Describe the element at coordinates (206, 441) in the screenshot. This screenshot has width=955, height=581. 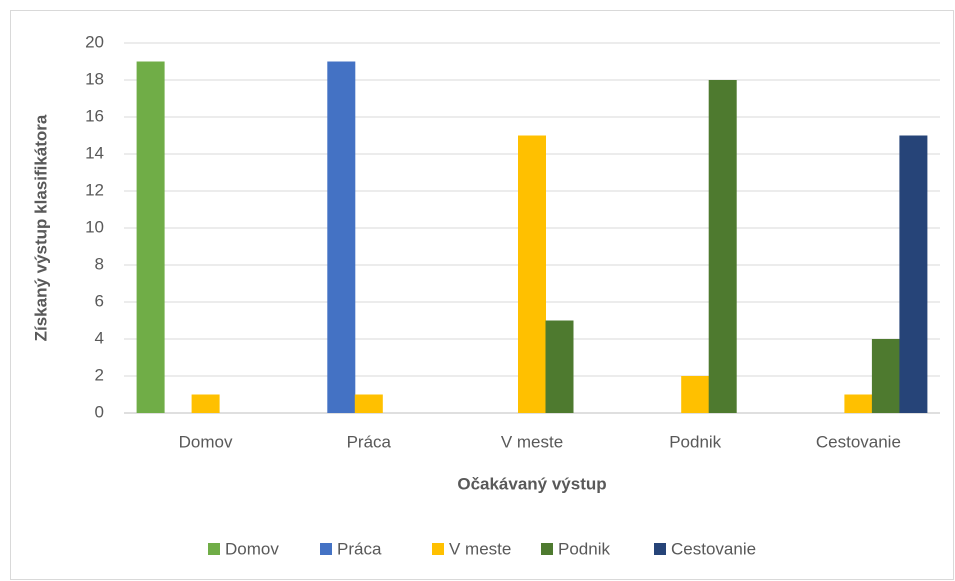
I see `x-tick-label: Domov` at that location.